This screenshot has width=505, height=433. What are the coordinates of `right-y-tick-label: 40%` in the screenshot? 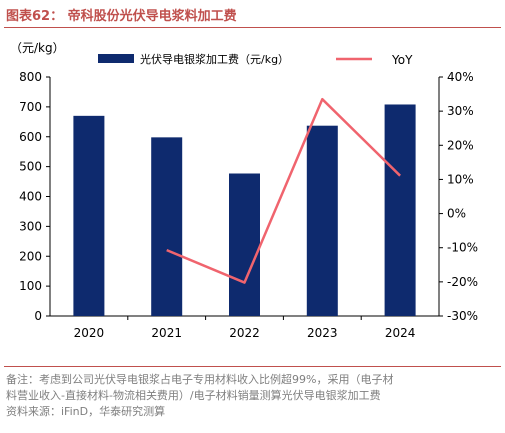 It's located at (460, 77).